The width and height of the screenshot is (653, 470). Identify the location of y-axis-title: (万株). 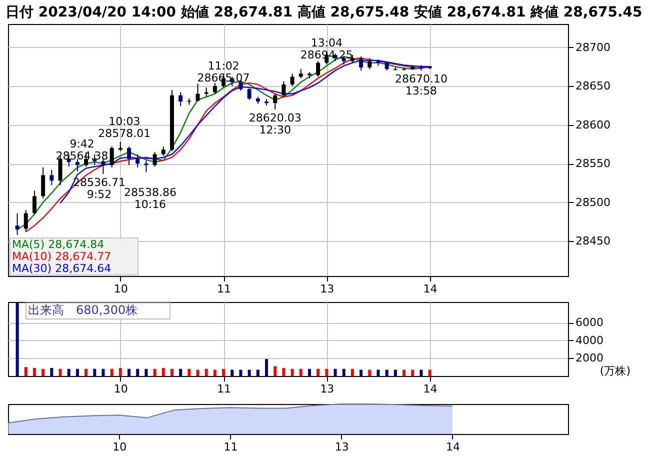
(615, 371).